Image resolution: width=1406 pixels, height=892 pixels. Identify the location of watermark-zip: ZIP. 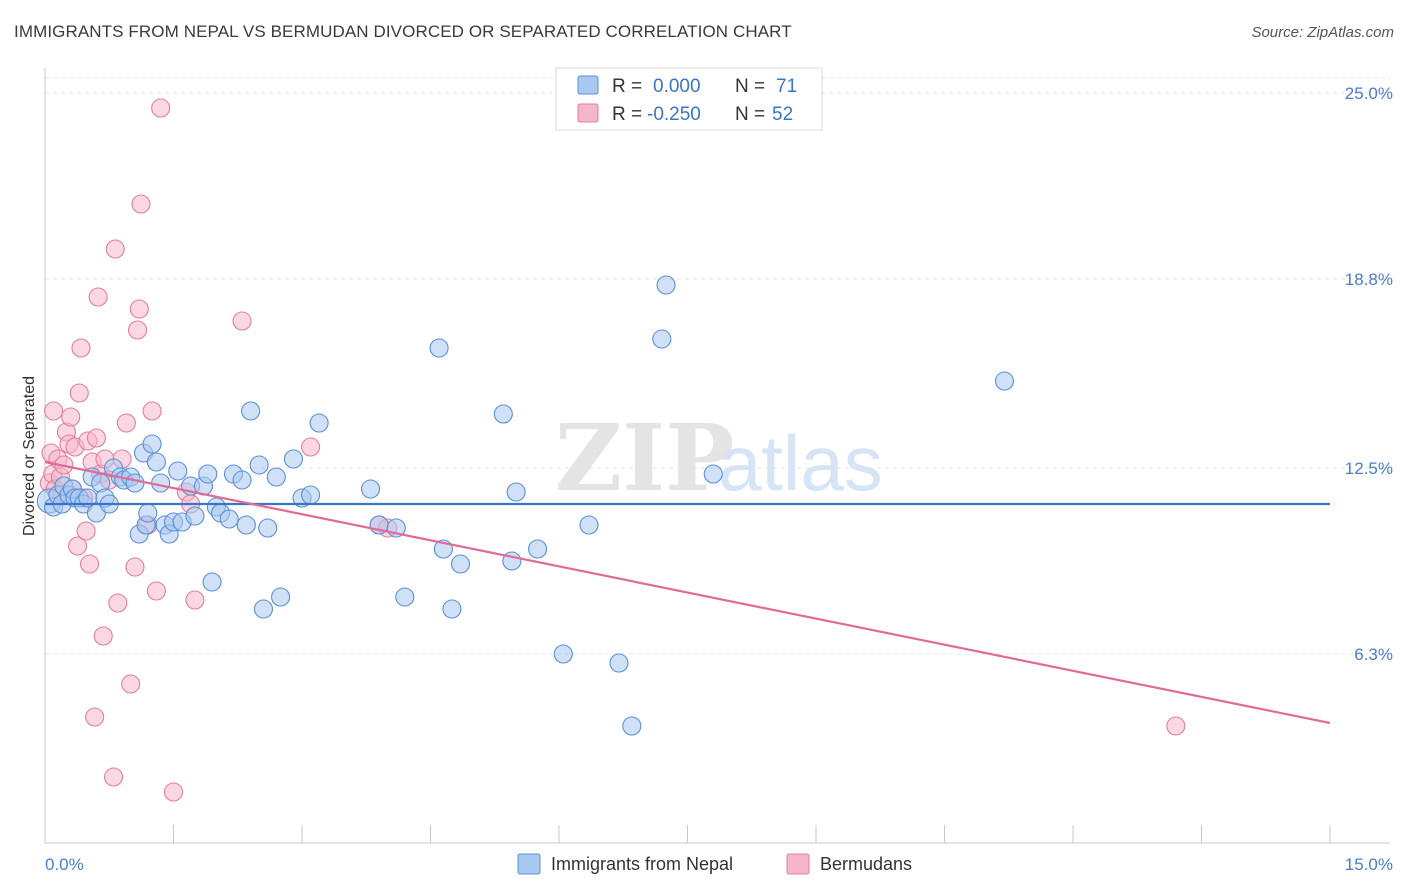
(644, 458).